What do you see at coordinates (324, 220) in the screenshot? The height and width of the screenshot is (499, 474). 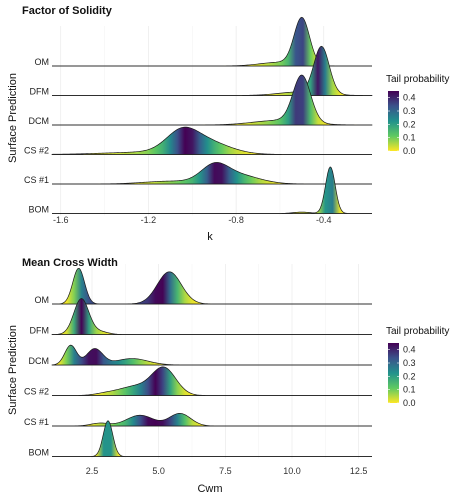 I see `x-tick-label: -0.4` at bounding box center [324, 220].